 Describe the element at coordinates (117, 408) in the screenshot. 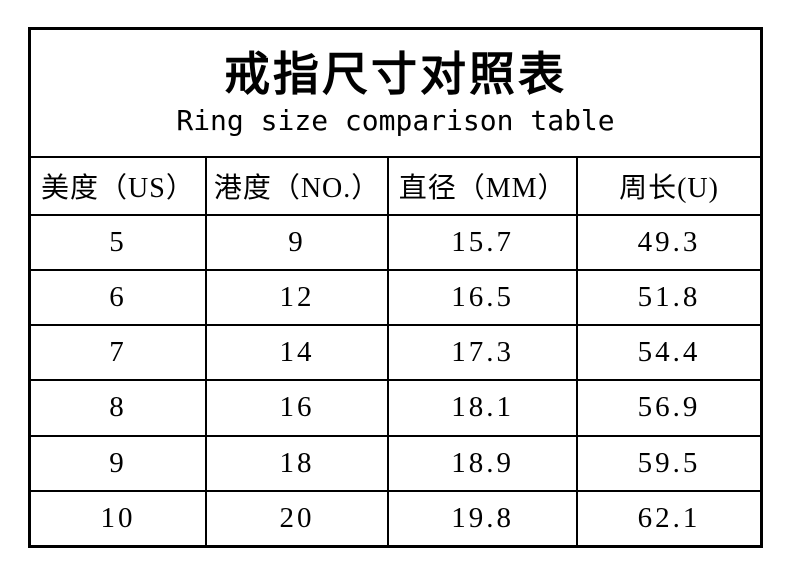

I see `table-cell: 8` at that location.